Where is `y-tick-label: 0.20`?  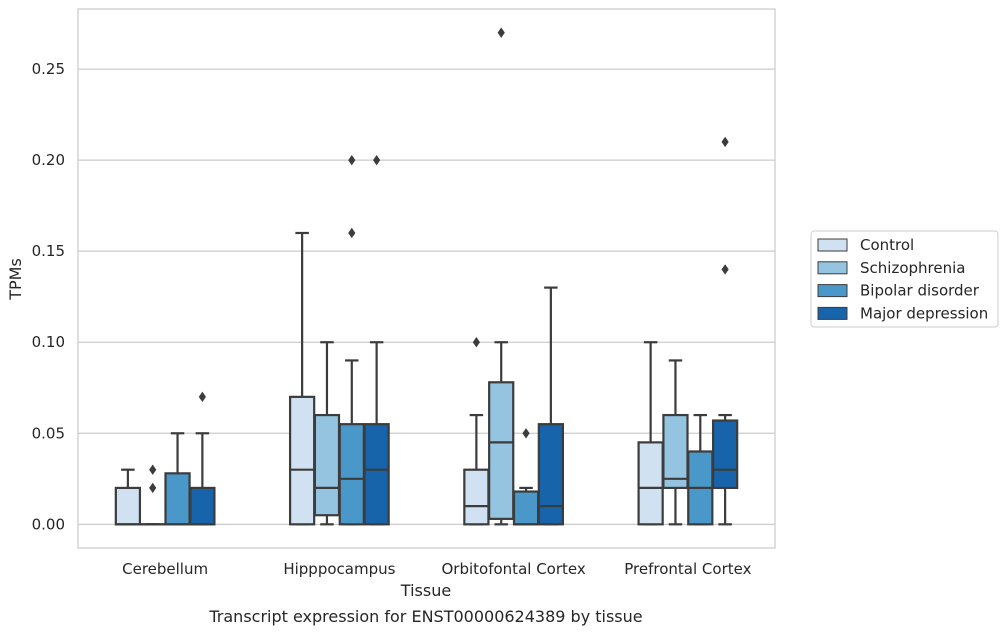
y-tick-label: 0.20 is located at coordinates (48, 160).